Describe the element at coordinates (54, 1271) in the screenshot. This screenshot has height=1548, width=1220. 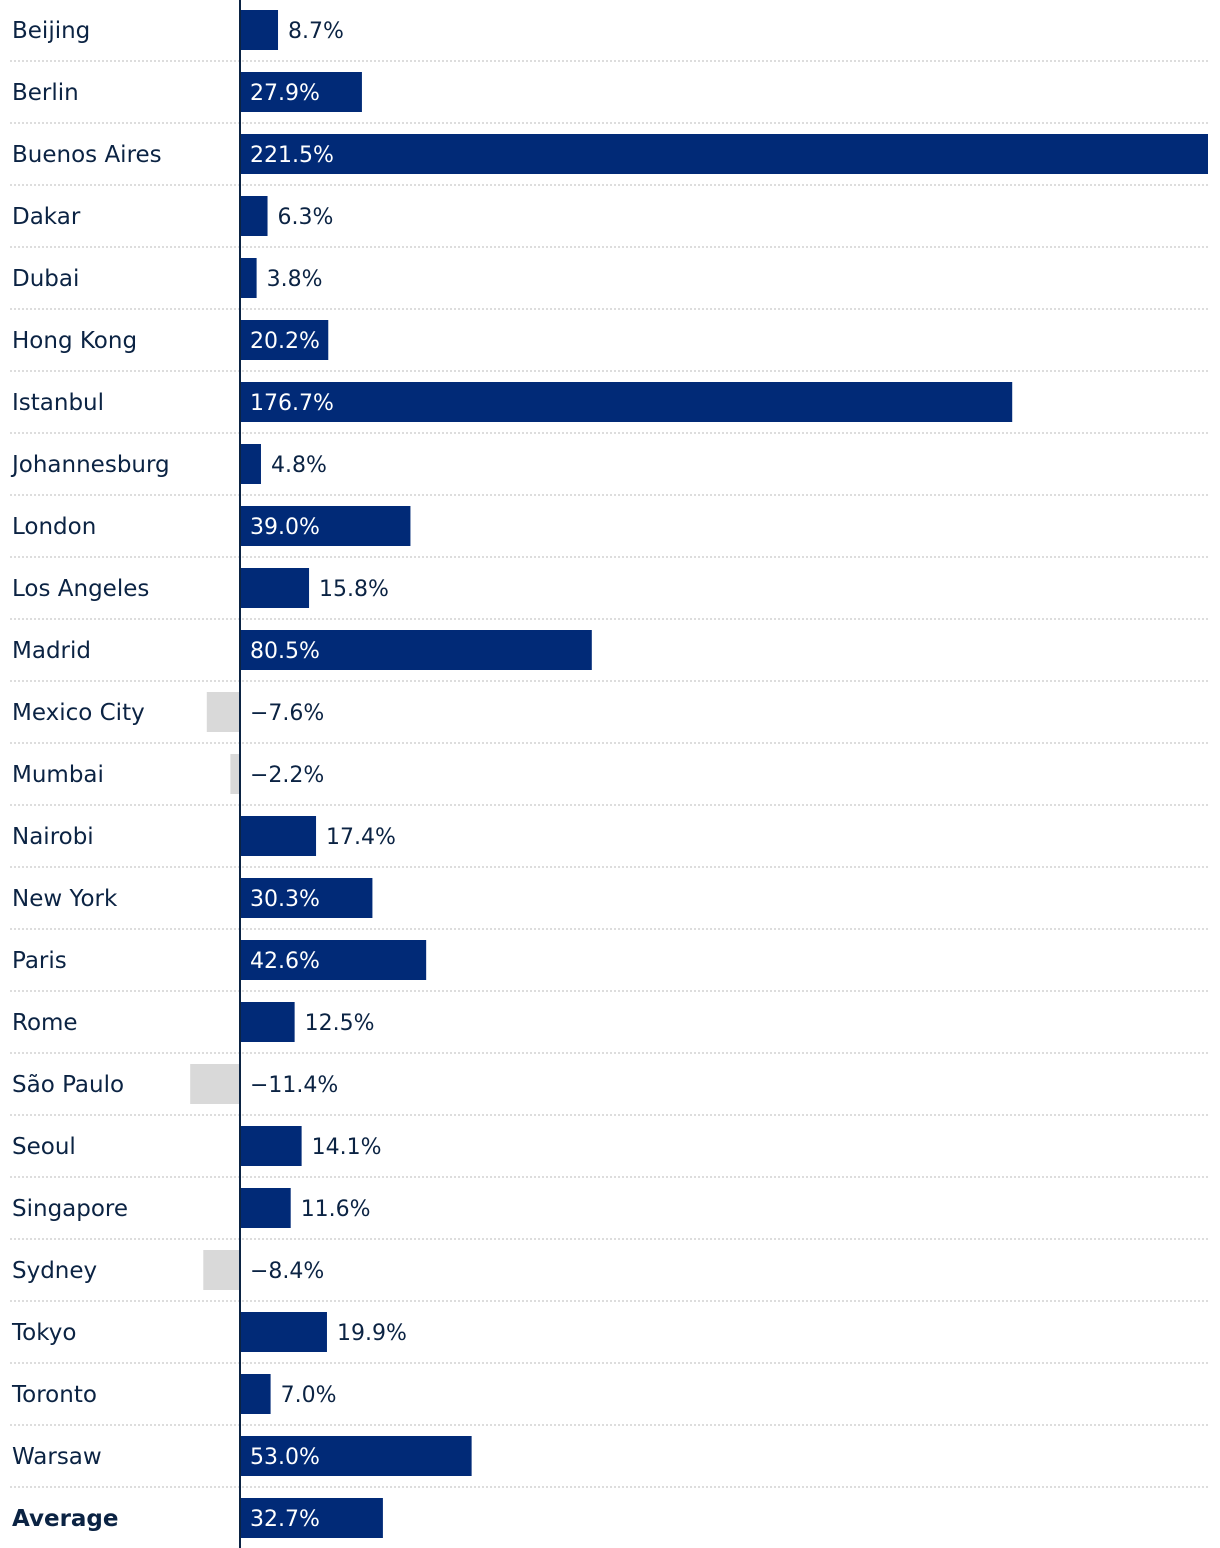
I see `category-label: Sydney` at that location.